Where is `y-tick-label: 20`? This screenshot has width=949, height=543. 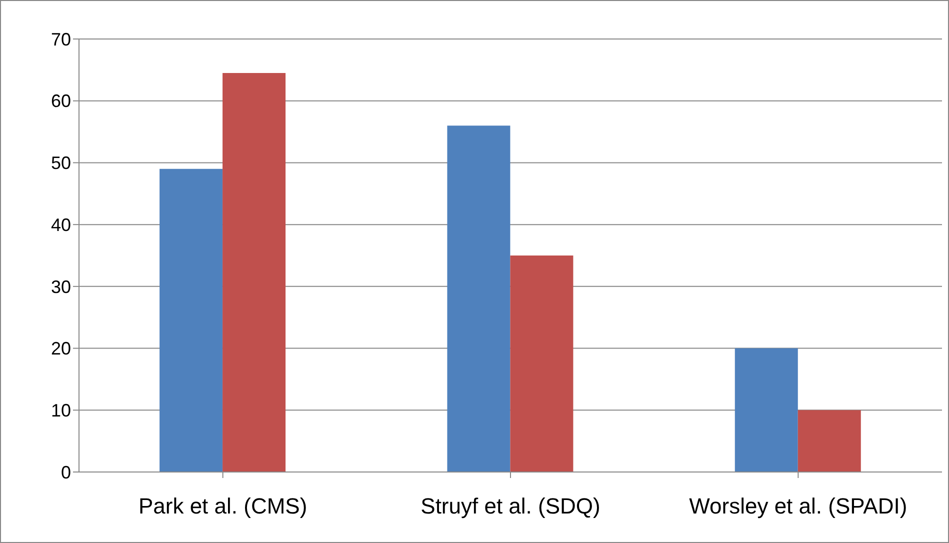 y-tick-label: 20 is located at coordinates (60, 348).